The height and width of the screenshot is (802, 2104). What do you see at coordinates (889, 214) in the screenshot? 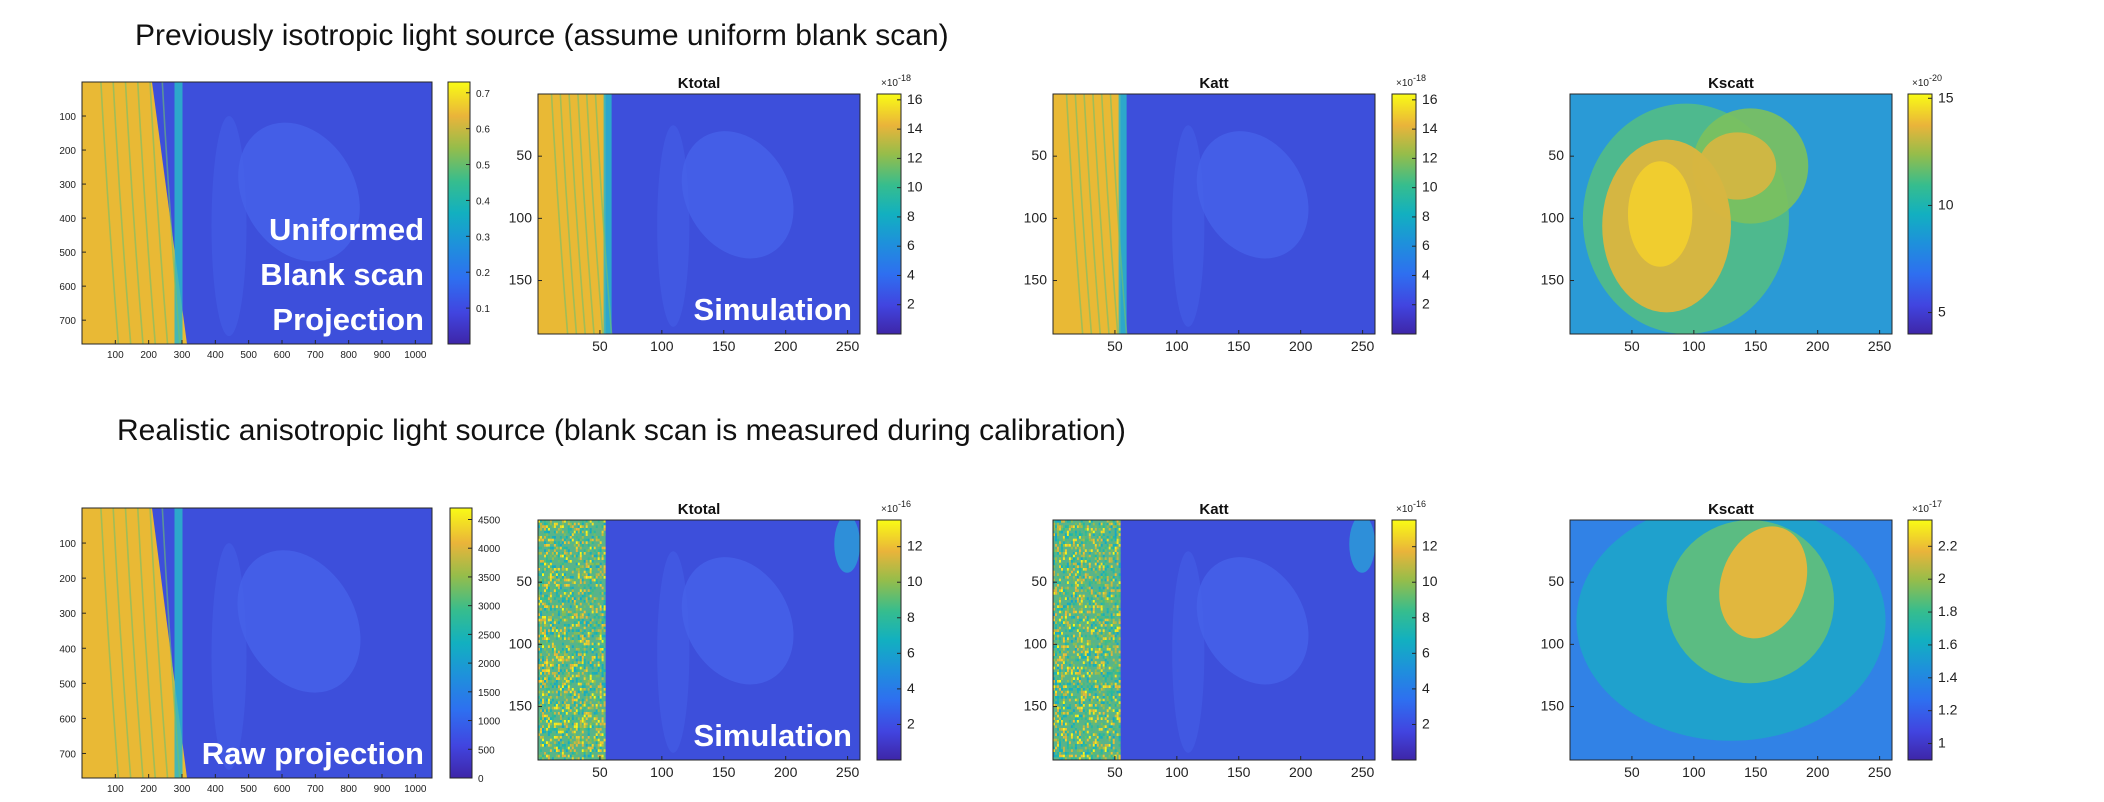
I see `colorbar` at bounding box center [889, 214].